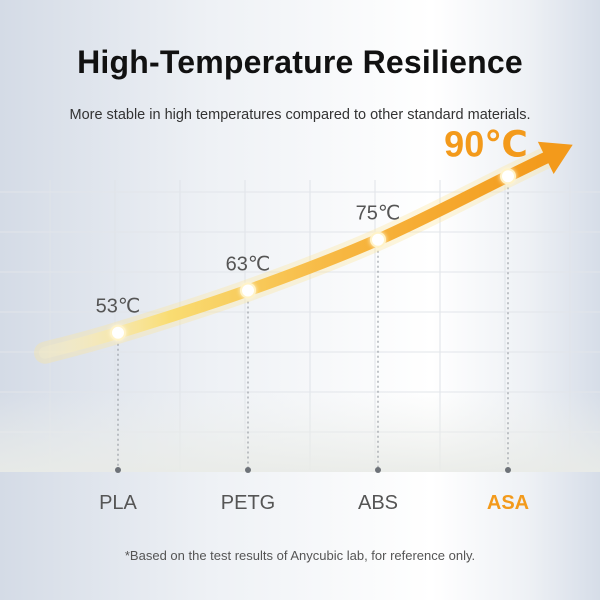  What do you see at coordinates (118, 332) in the screenshot?
I see `data-point-pla` at bounding box center [118, 332].